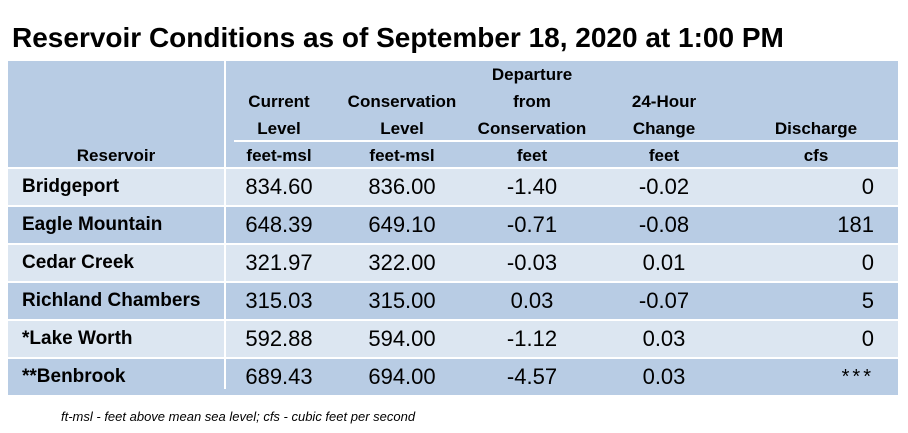 The width and height of the screenshot is (908, 433). Describe the element at coordinates (532, 115) in the screenshot. I see `header-departure: Departure from Conservation feet` at that location.